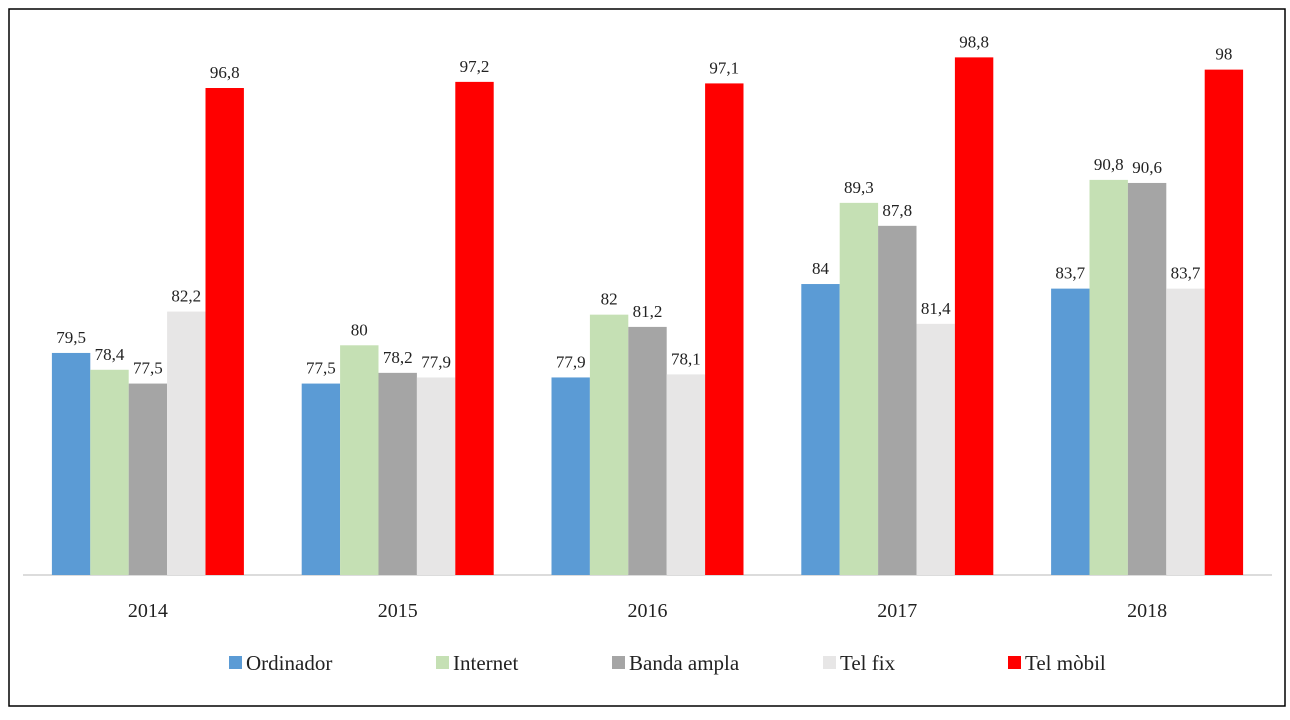  I want to click on data-label: 97,2, so click(475, 66).